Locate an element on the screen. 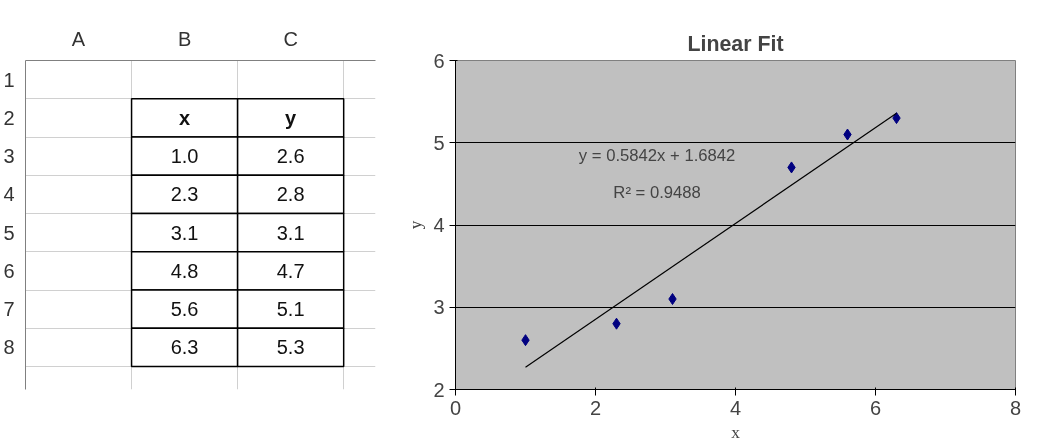 The image size is (1051, 444). annotation: y = 0.5842x + 1.6842 is located at coordinates (657, 156).